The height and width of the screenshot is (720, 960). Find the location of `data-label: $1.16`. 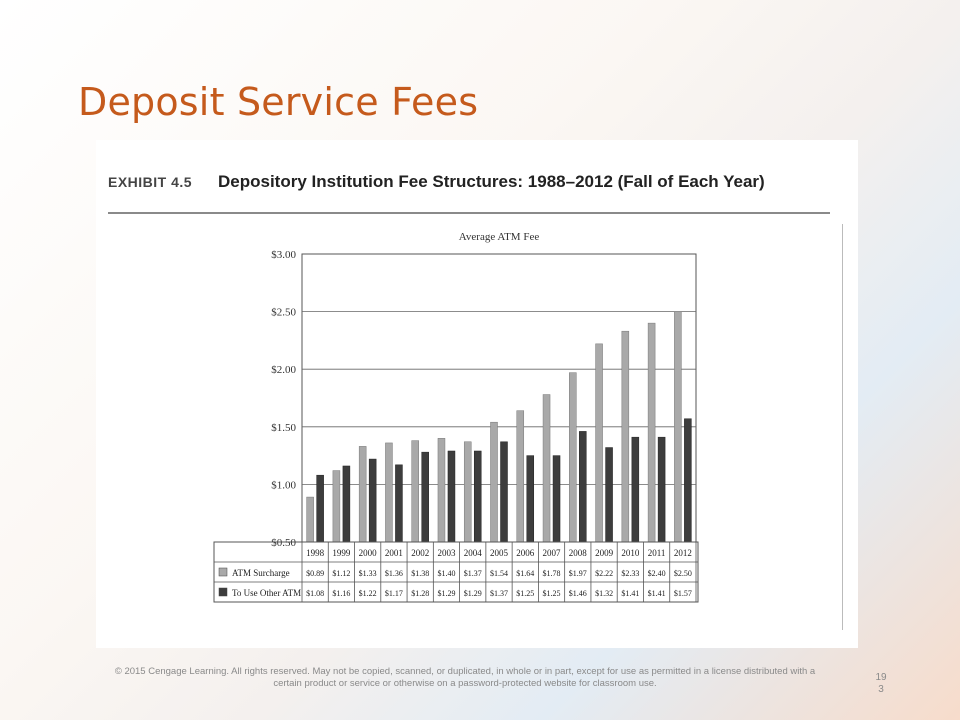

data-label: $1.16 is located at coordinates (341, 593).